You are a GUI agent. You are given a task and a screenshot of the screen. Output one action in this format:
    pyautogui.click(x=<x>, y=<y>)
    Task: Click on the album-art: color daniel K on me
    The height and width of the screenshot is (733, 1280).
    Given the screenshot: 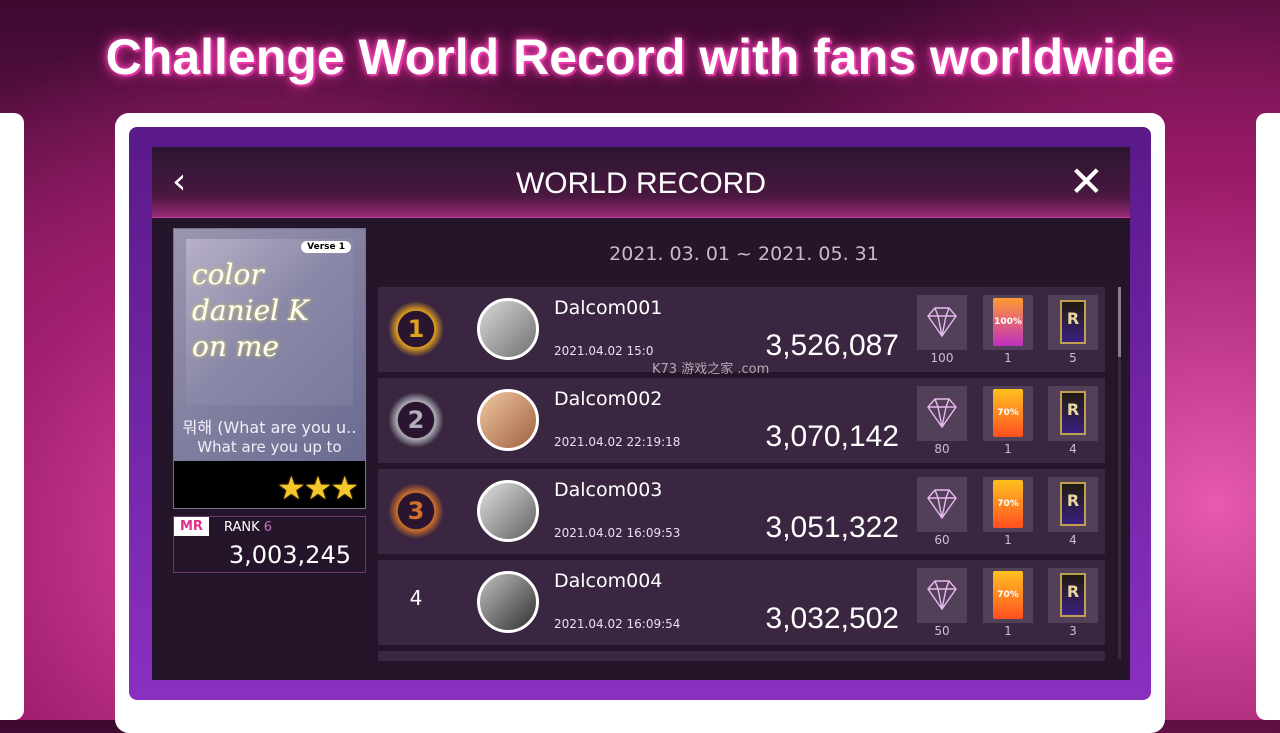 What is the action you would take?
    pyautogui.click(x=269, y=322)
    